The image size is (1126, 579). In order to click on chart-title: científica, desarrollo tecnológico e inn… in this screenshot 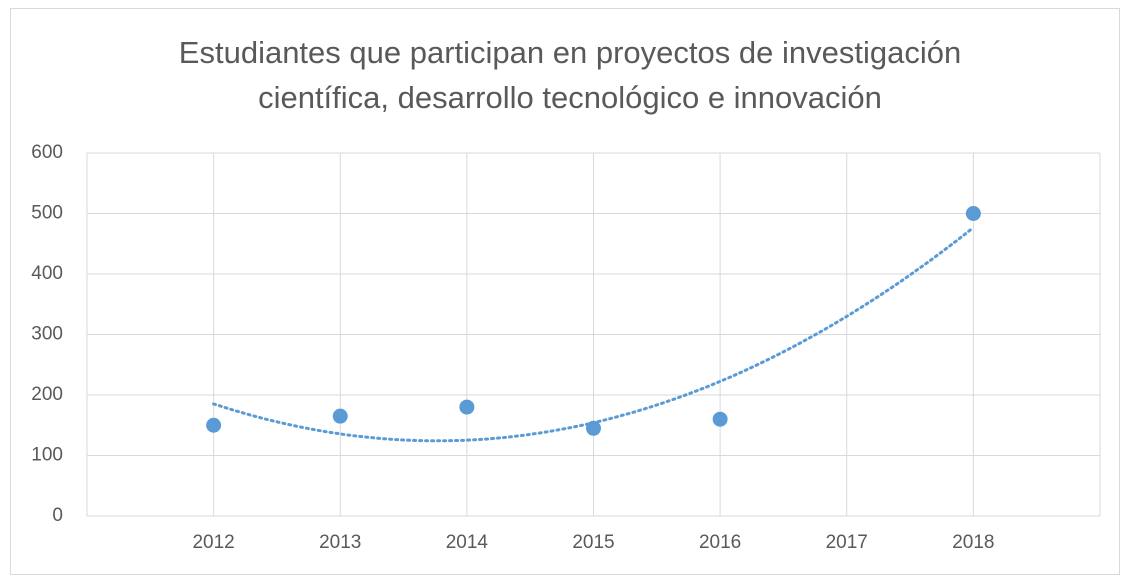, I will do `click(570, 97)`.